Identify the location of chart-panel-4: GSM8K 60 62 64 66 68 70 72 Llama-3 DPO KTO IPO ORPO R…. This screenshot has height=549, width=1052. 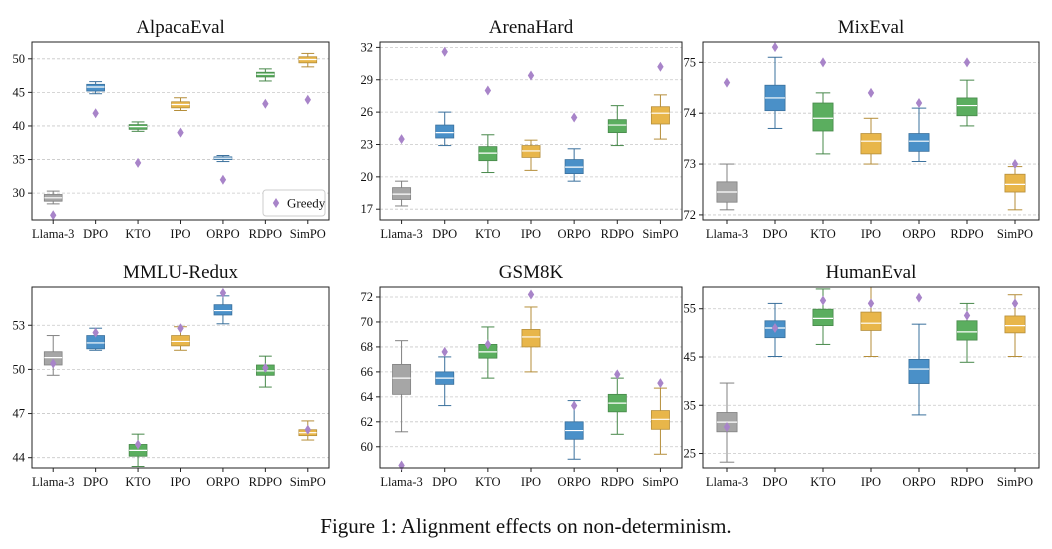
(522, 375).